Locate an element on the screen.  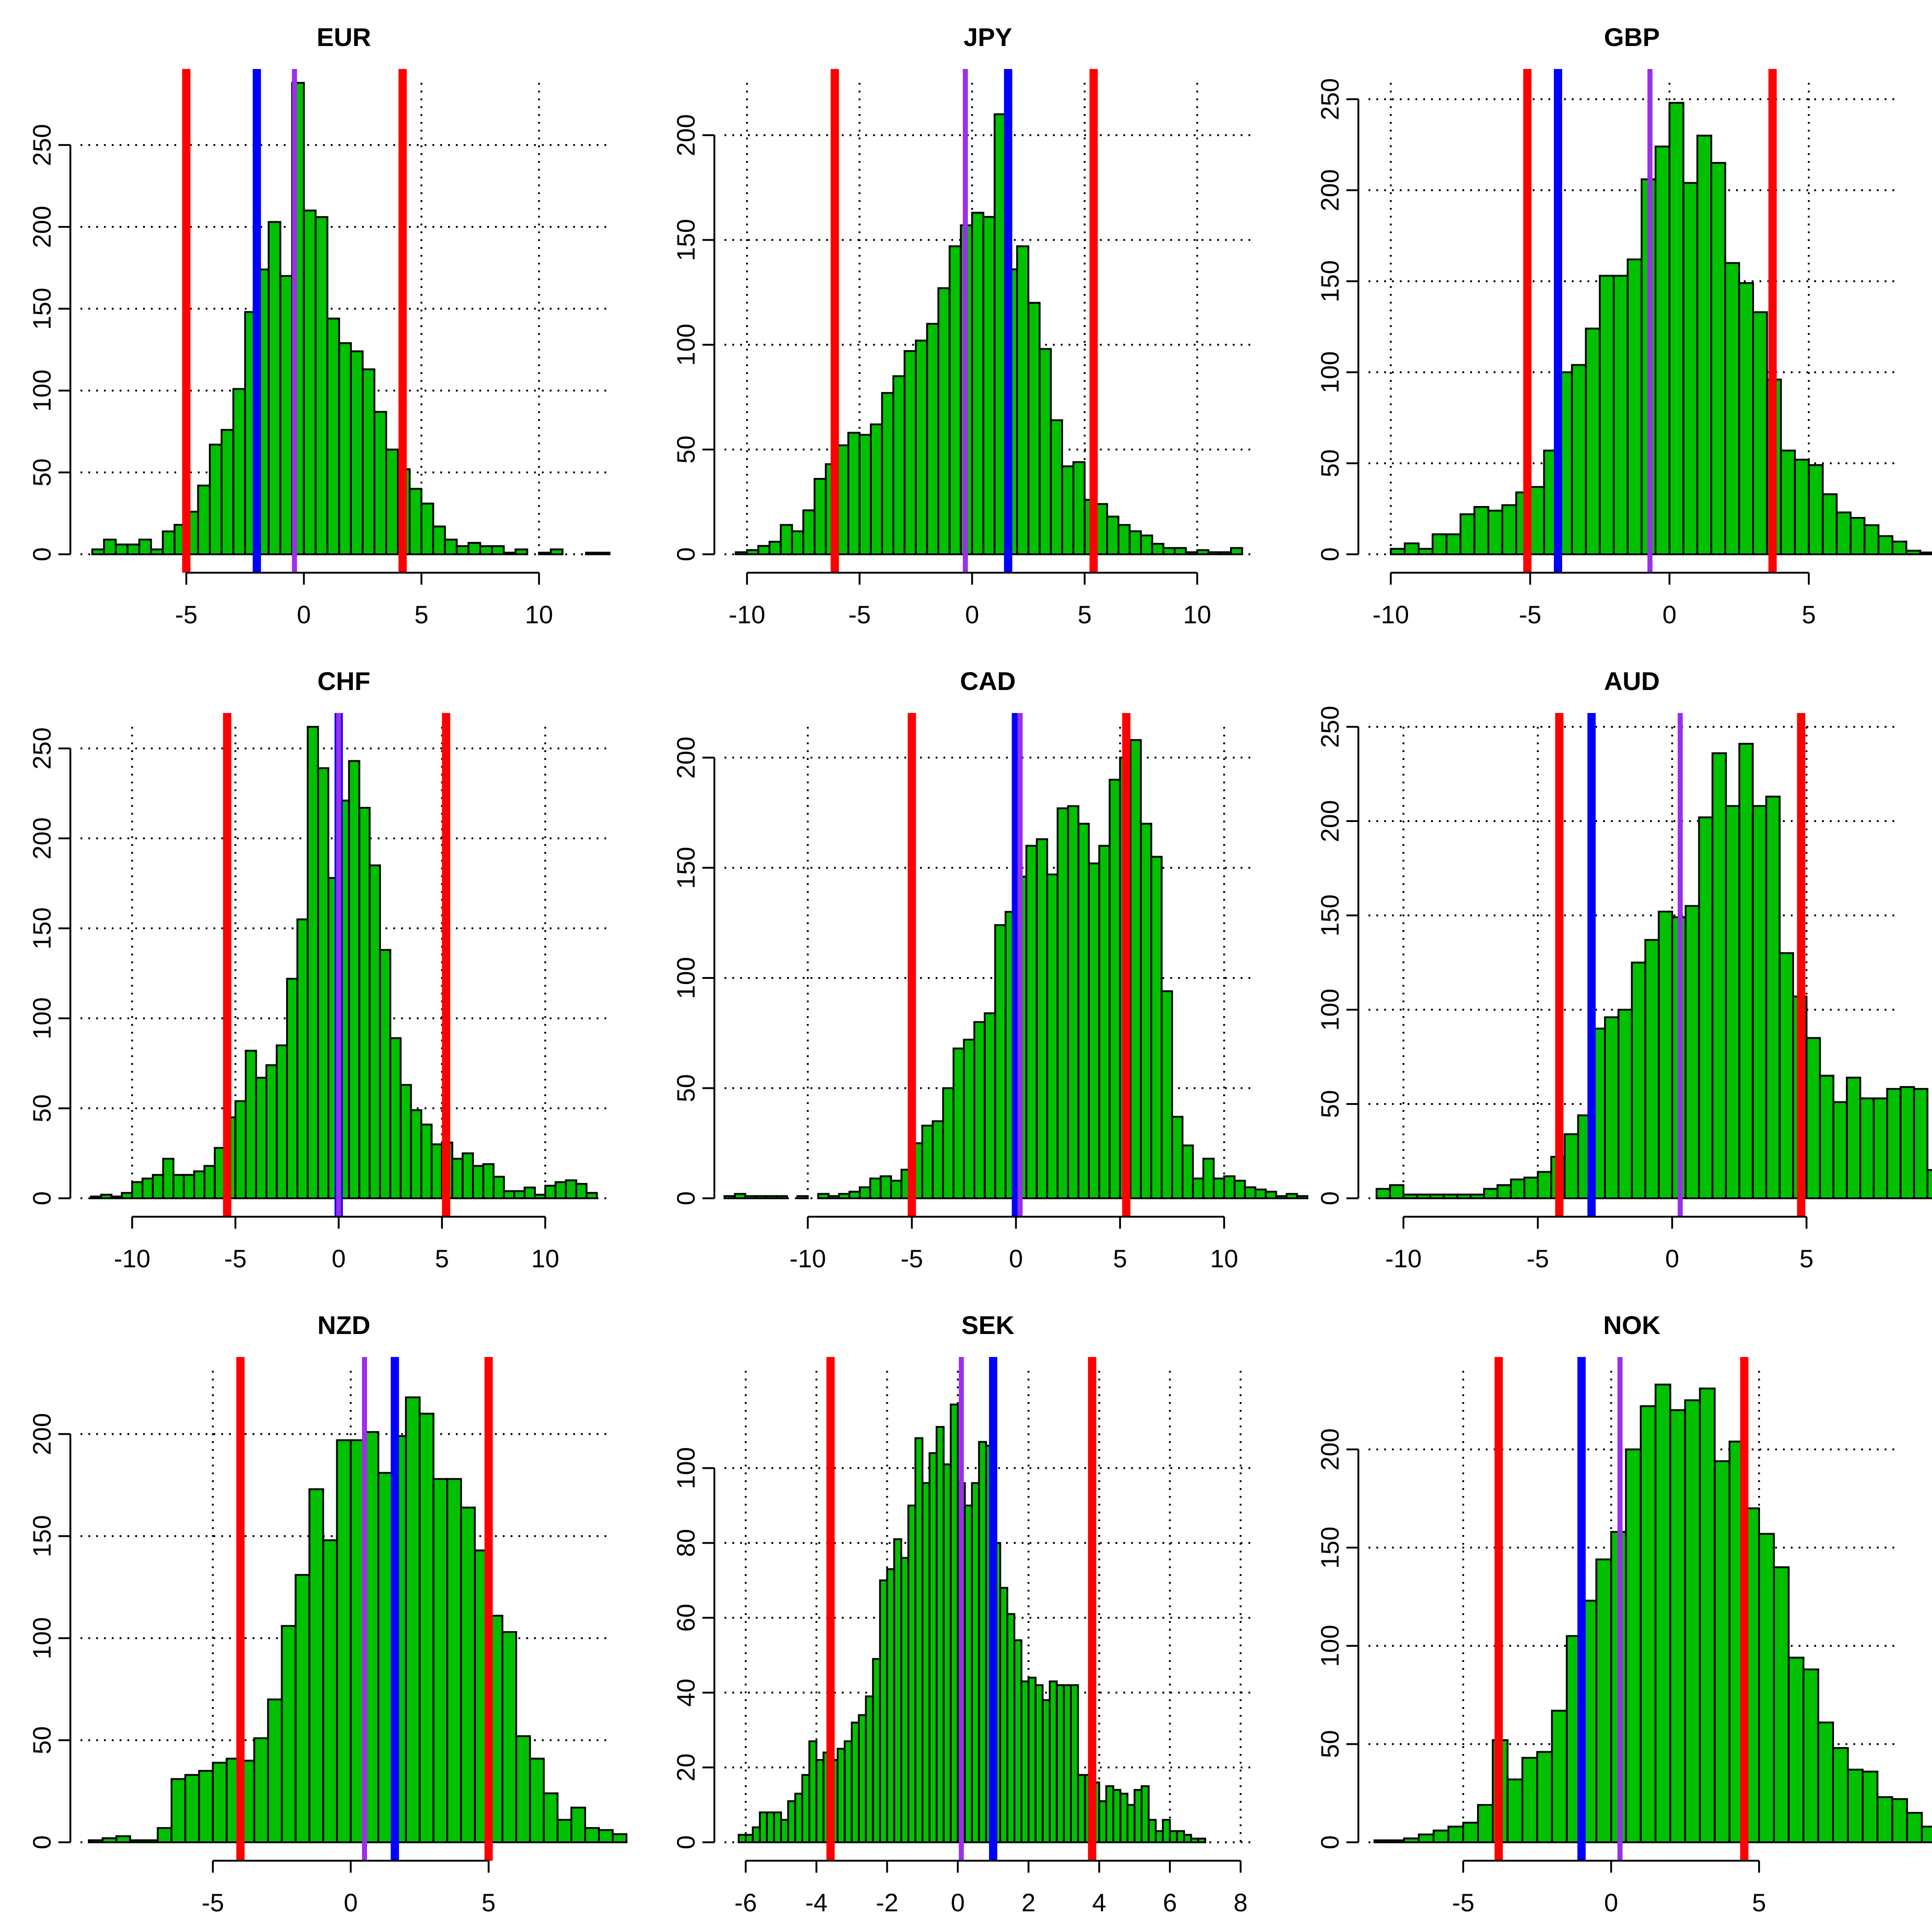
y-tick-label: 20 is located at coordinates (686, 1768).